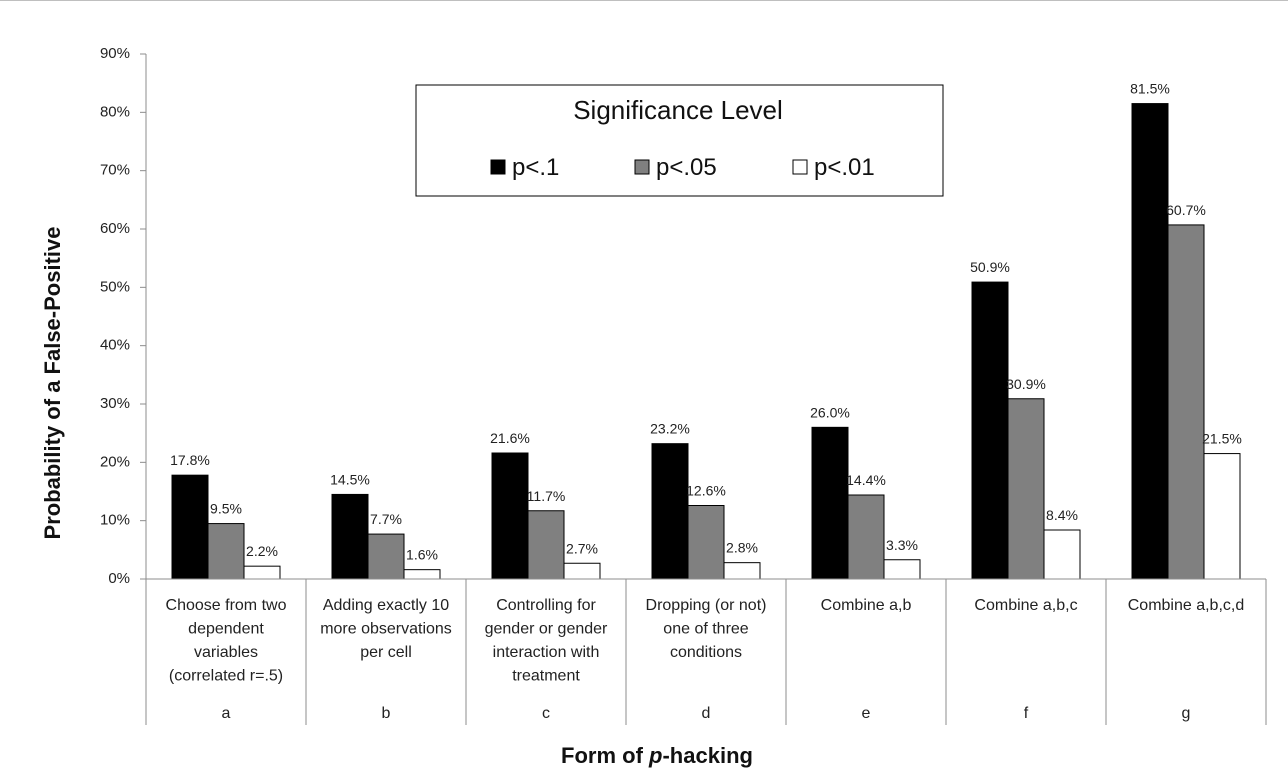 The image size is (1288, 770). I want to click on data-label: 30.9%, so click(1026, 384).